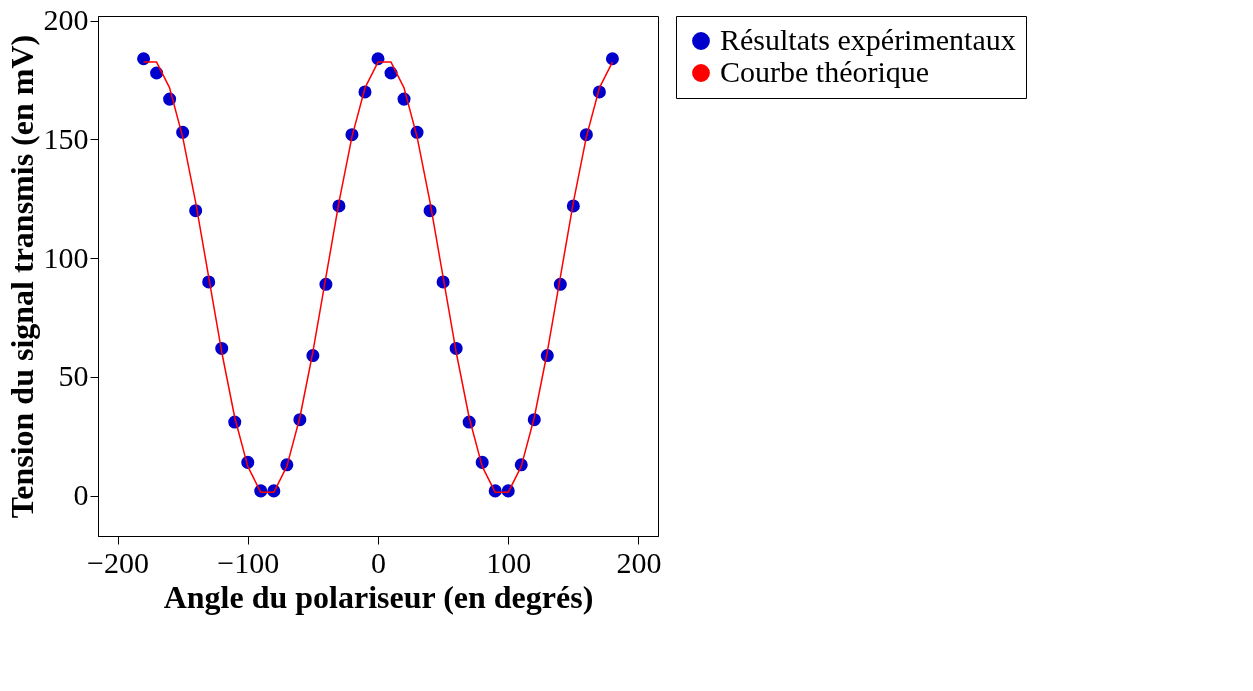 The width and height of the screenshot is (1253, 691). What do you see at coordinates (825, 71) in the screenshot?
I see `legend-label: Courbe théorique` at bounding box center [825, 71].